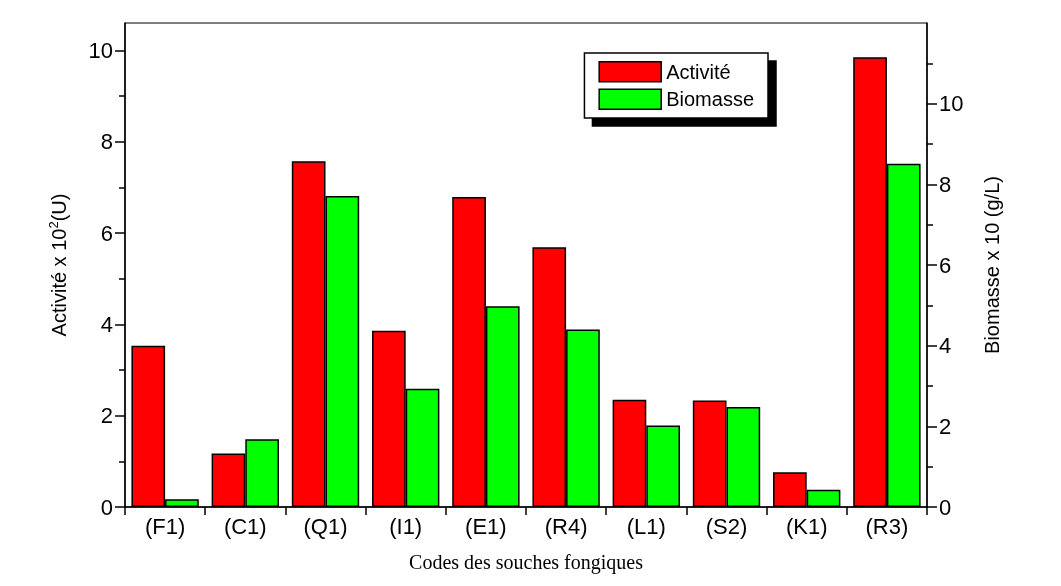 The image size is (1061, 586). What do you see at coordinates (726, 526) in the screenshot?
I see `x-tick-label: (S2)` at bounding box center [726, 526].